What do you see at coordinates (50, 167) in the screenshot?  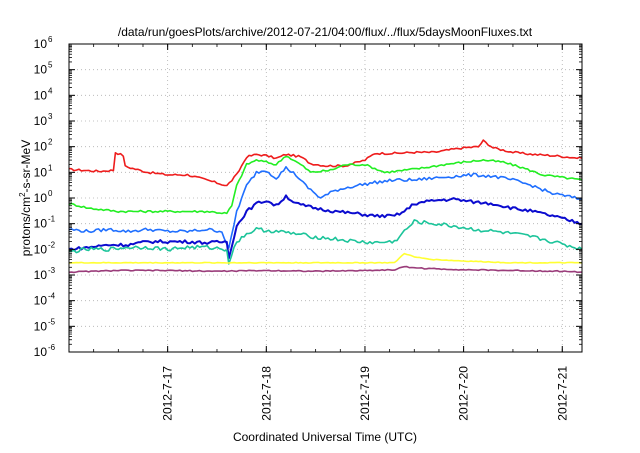 I see `y-tick-exponent: 1` at bounding box center [50, 167].